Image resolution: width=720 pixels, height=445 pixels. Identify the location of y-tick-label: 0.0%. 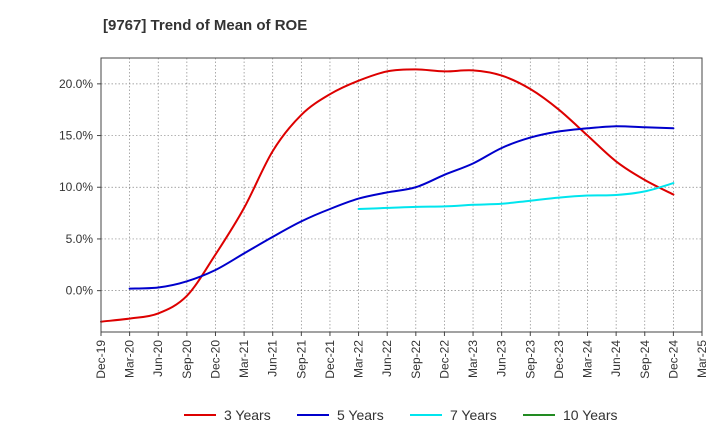
(80, 291).